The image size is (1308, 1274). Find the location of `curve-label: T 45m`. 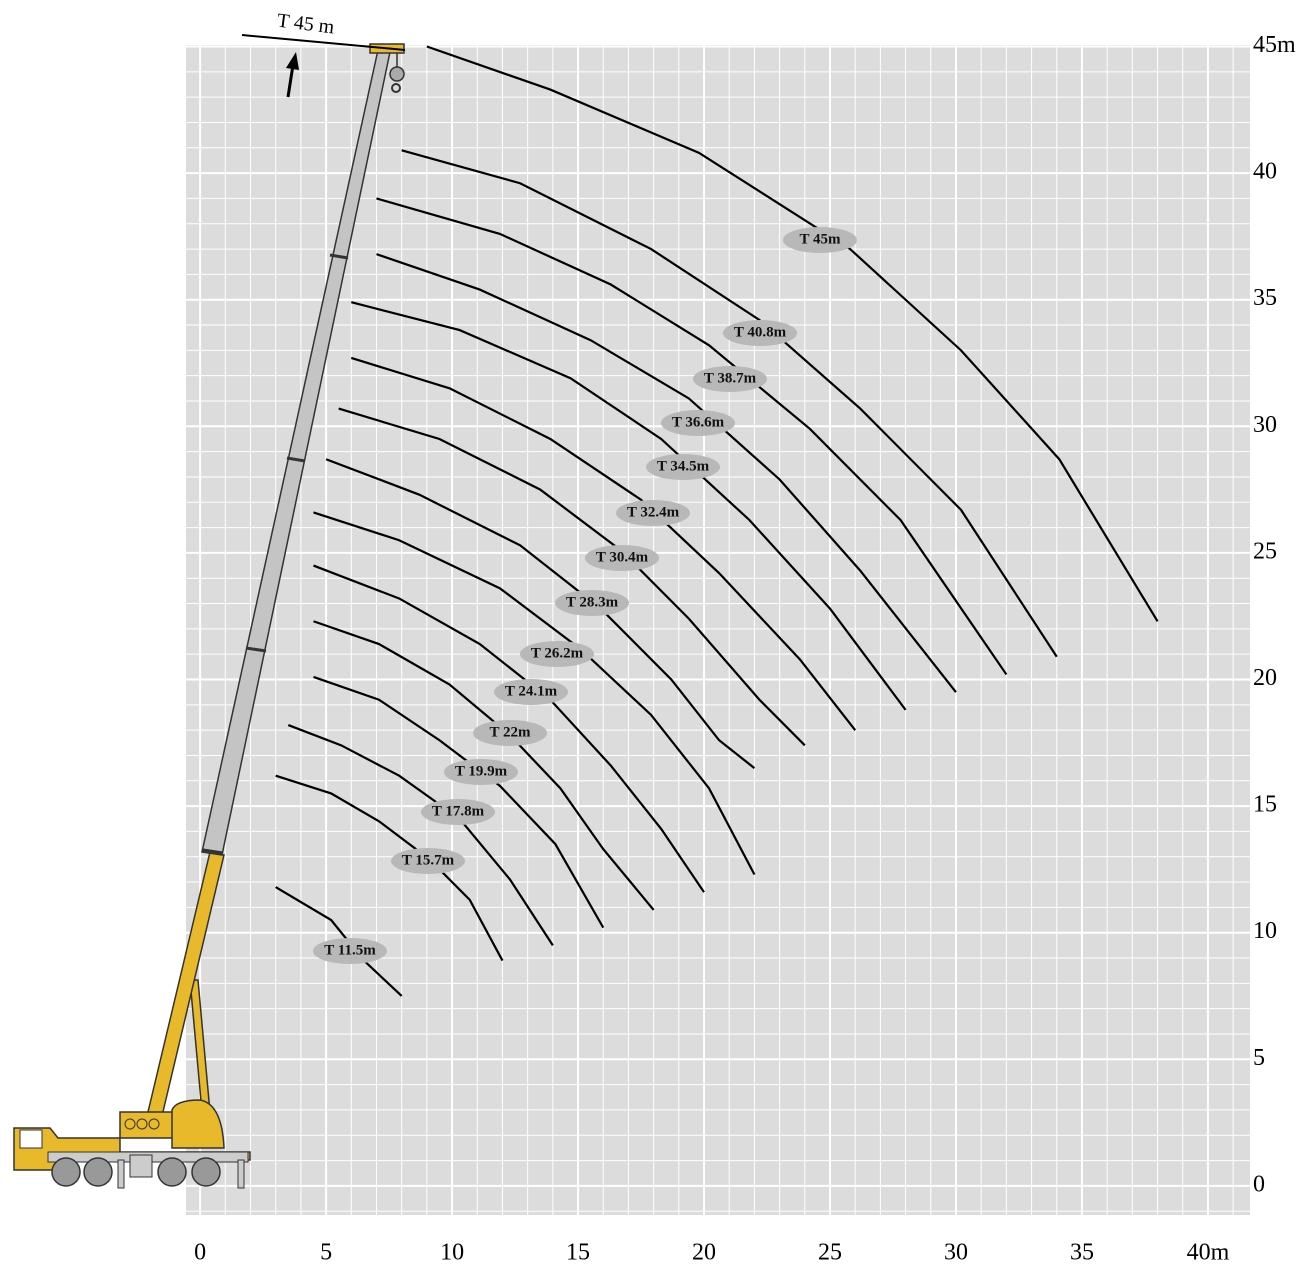

curve-label: T 45m is located at coordinates (820, 239).